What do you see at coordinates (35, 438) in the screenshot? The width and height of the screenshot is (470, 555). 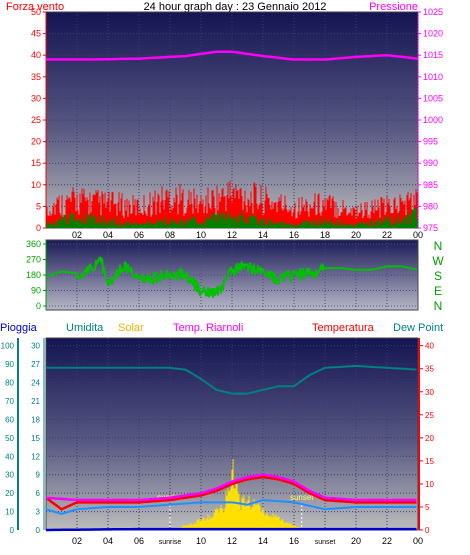 I see `dewpoint-scale-tick-label: 15` at bounding box center [35, 438].